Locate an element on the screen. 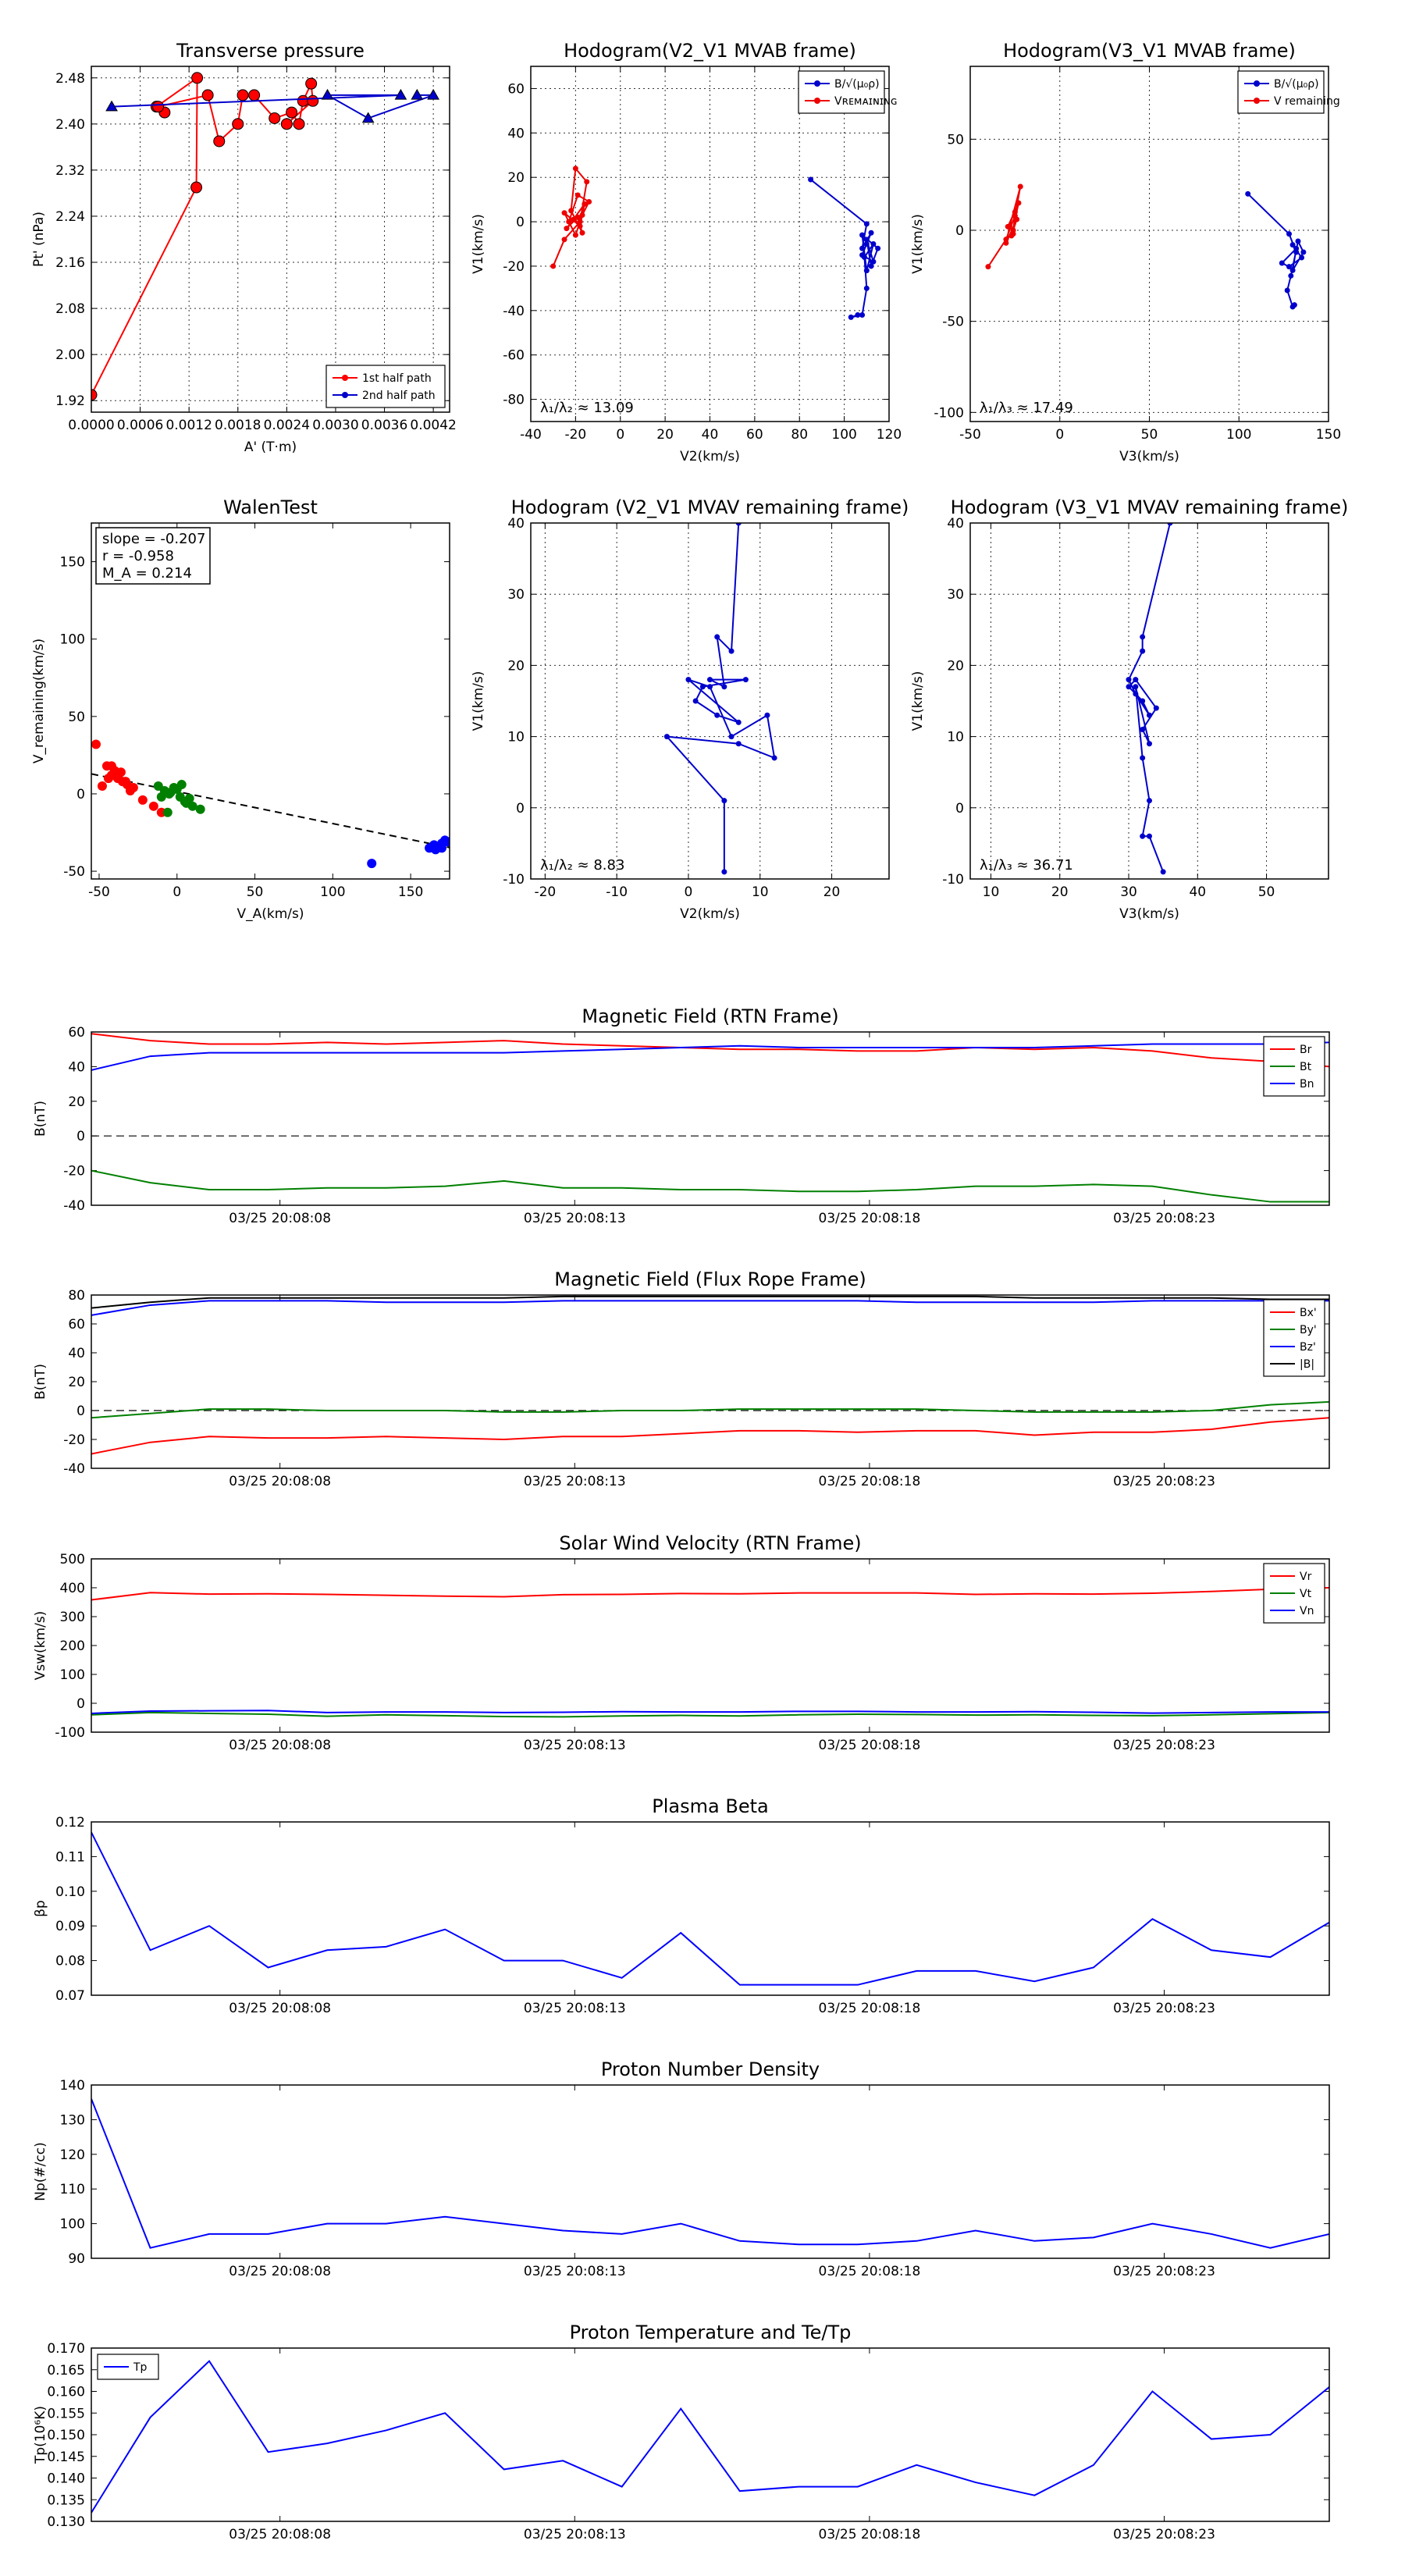 Image resolution: width=1405 pixels, height=2576 pixels. series-line-B- is located at coordinates (844, 248).